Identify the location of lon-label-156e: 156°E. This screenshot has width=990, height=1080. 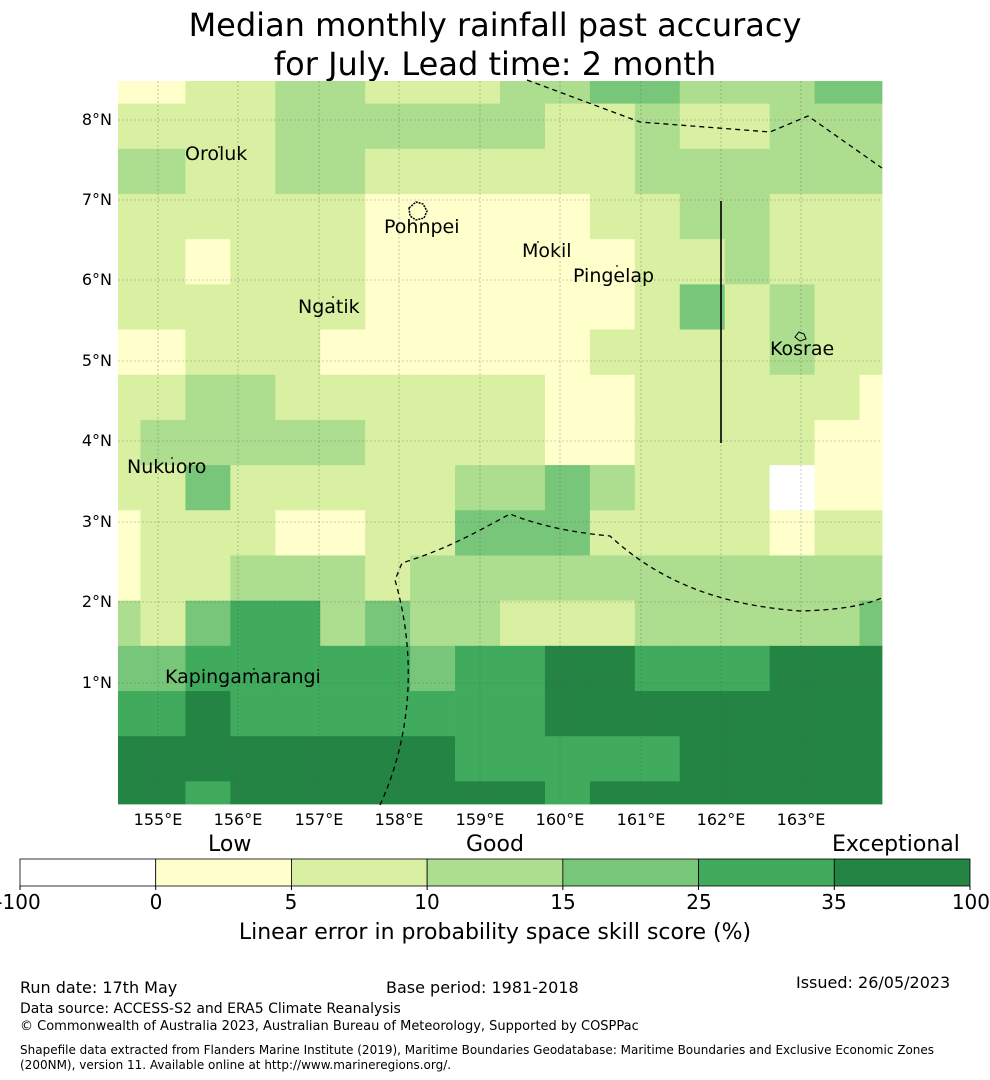
(238, 819).